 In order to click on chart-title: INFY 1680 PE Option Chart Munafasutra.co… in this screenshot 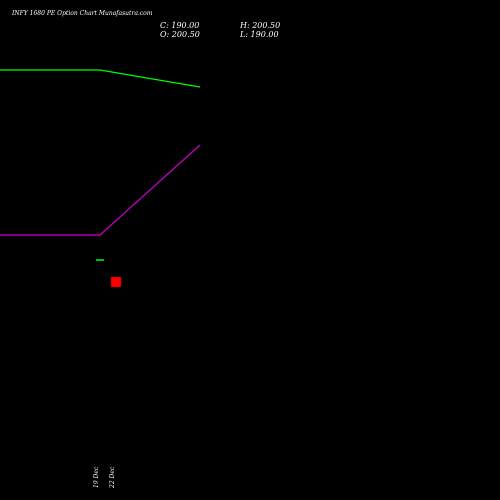, I will do `click(82, 13)`.